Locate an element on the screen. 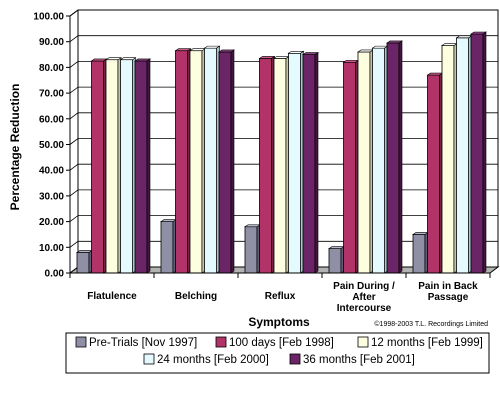 This screenshot has height=415, width=500. y-axis-title: Percentage Reduction is located at coordinates (15, 147).